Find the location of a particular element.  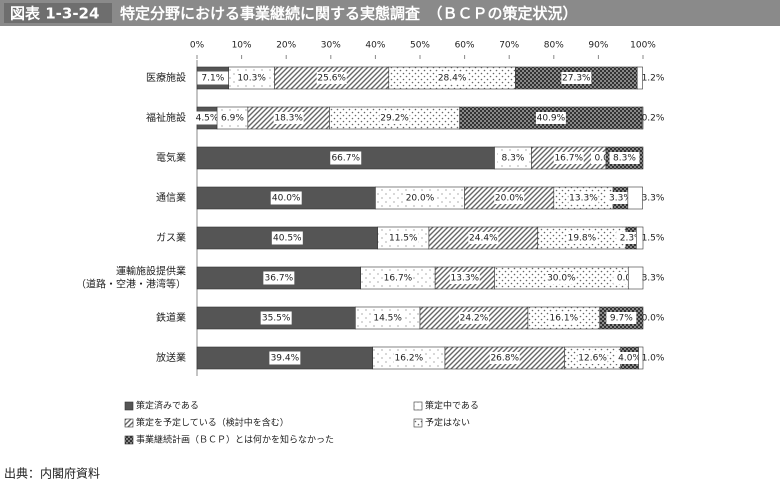

value-label: 28.4% is located at coordinates (452, 79).